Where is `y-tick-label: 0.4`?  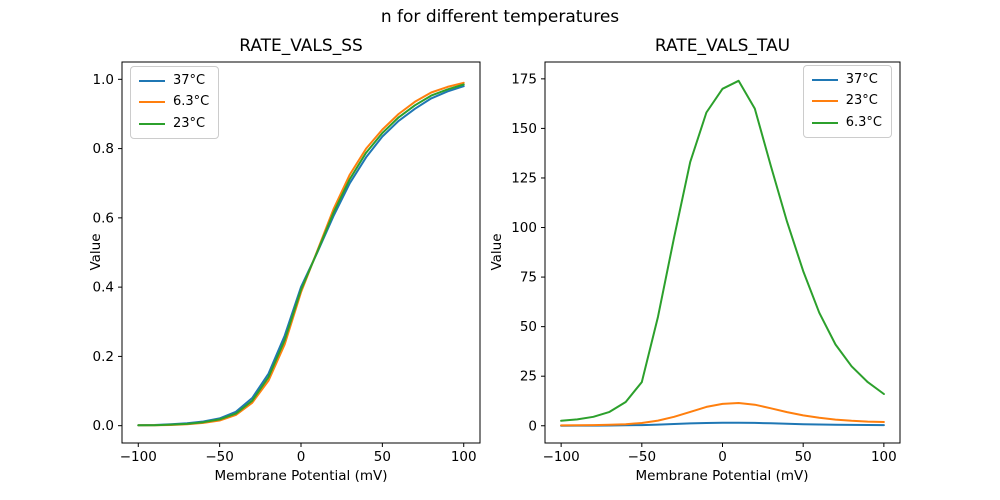 y-tick-label: 0.4 is located at coordinates (103, 288).